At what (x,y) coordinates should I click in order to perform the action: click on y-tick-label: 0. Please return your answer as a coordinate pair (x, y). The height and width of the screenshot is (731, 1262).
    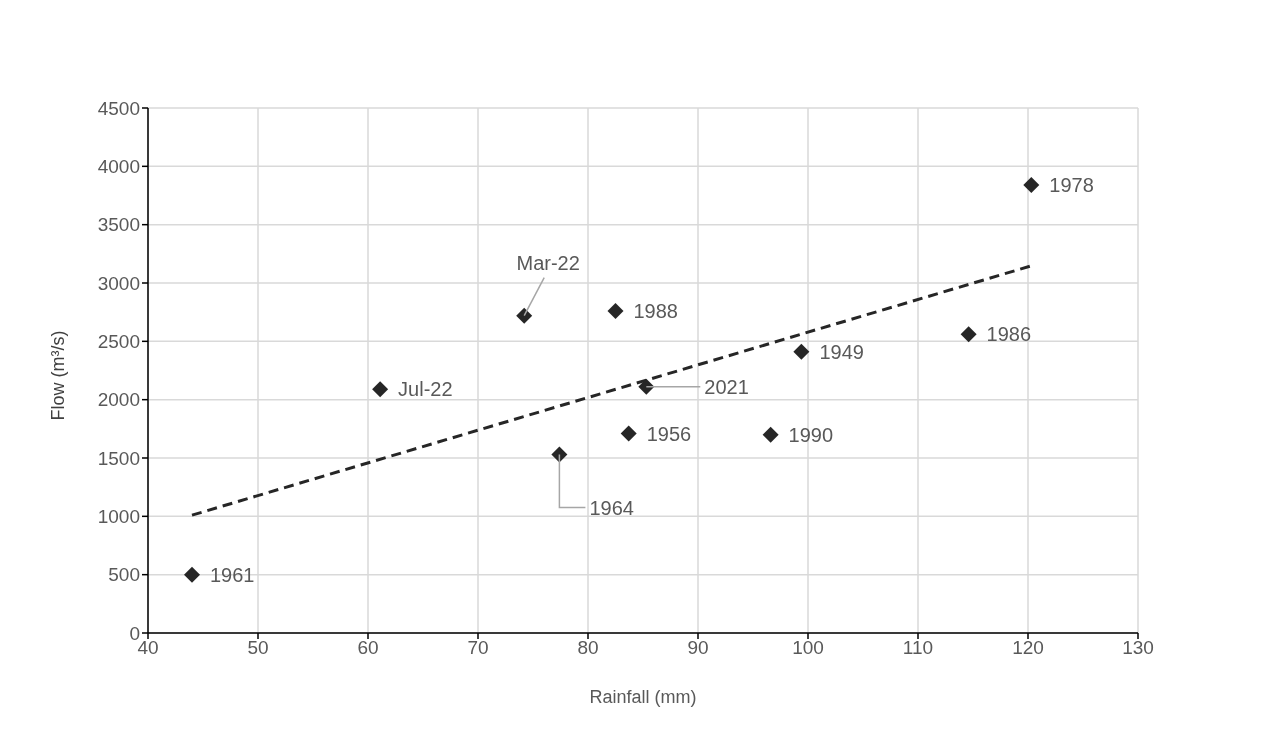
    Looking at the image, I should click on (134, 633).